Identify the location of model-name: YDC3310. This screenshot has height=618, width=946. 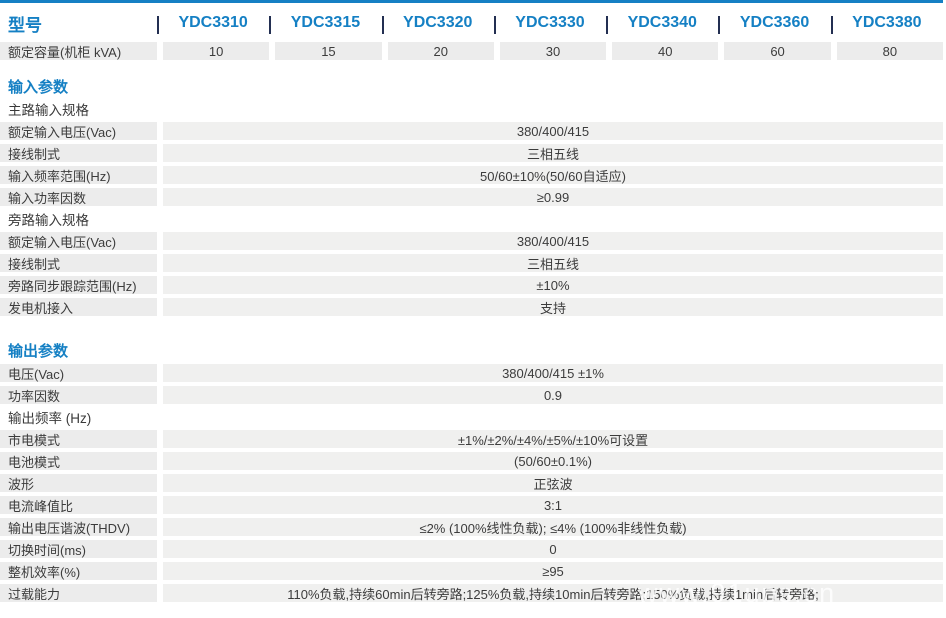
(213, 24).